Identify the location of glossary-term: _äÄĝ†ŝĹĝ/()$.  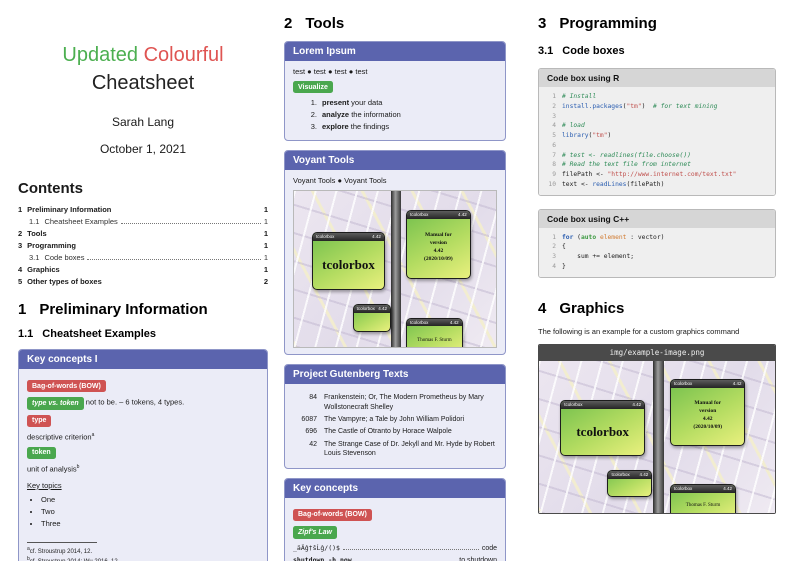
(316, 547).